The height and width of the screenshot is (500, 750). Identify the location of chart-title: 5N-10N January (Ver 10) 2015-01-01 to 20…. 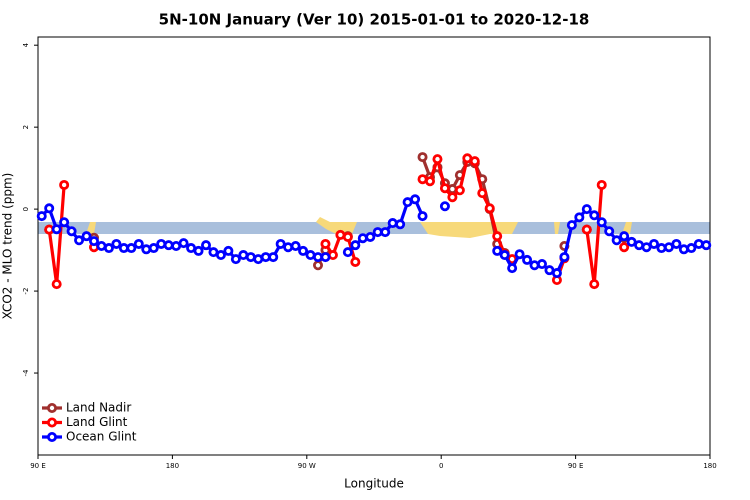
(374, 20).